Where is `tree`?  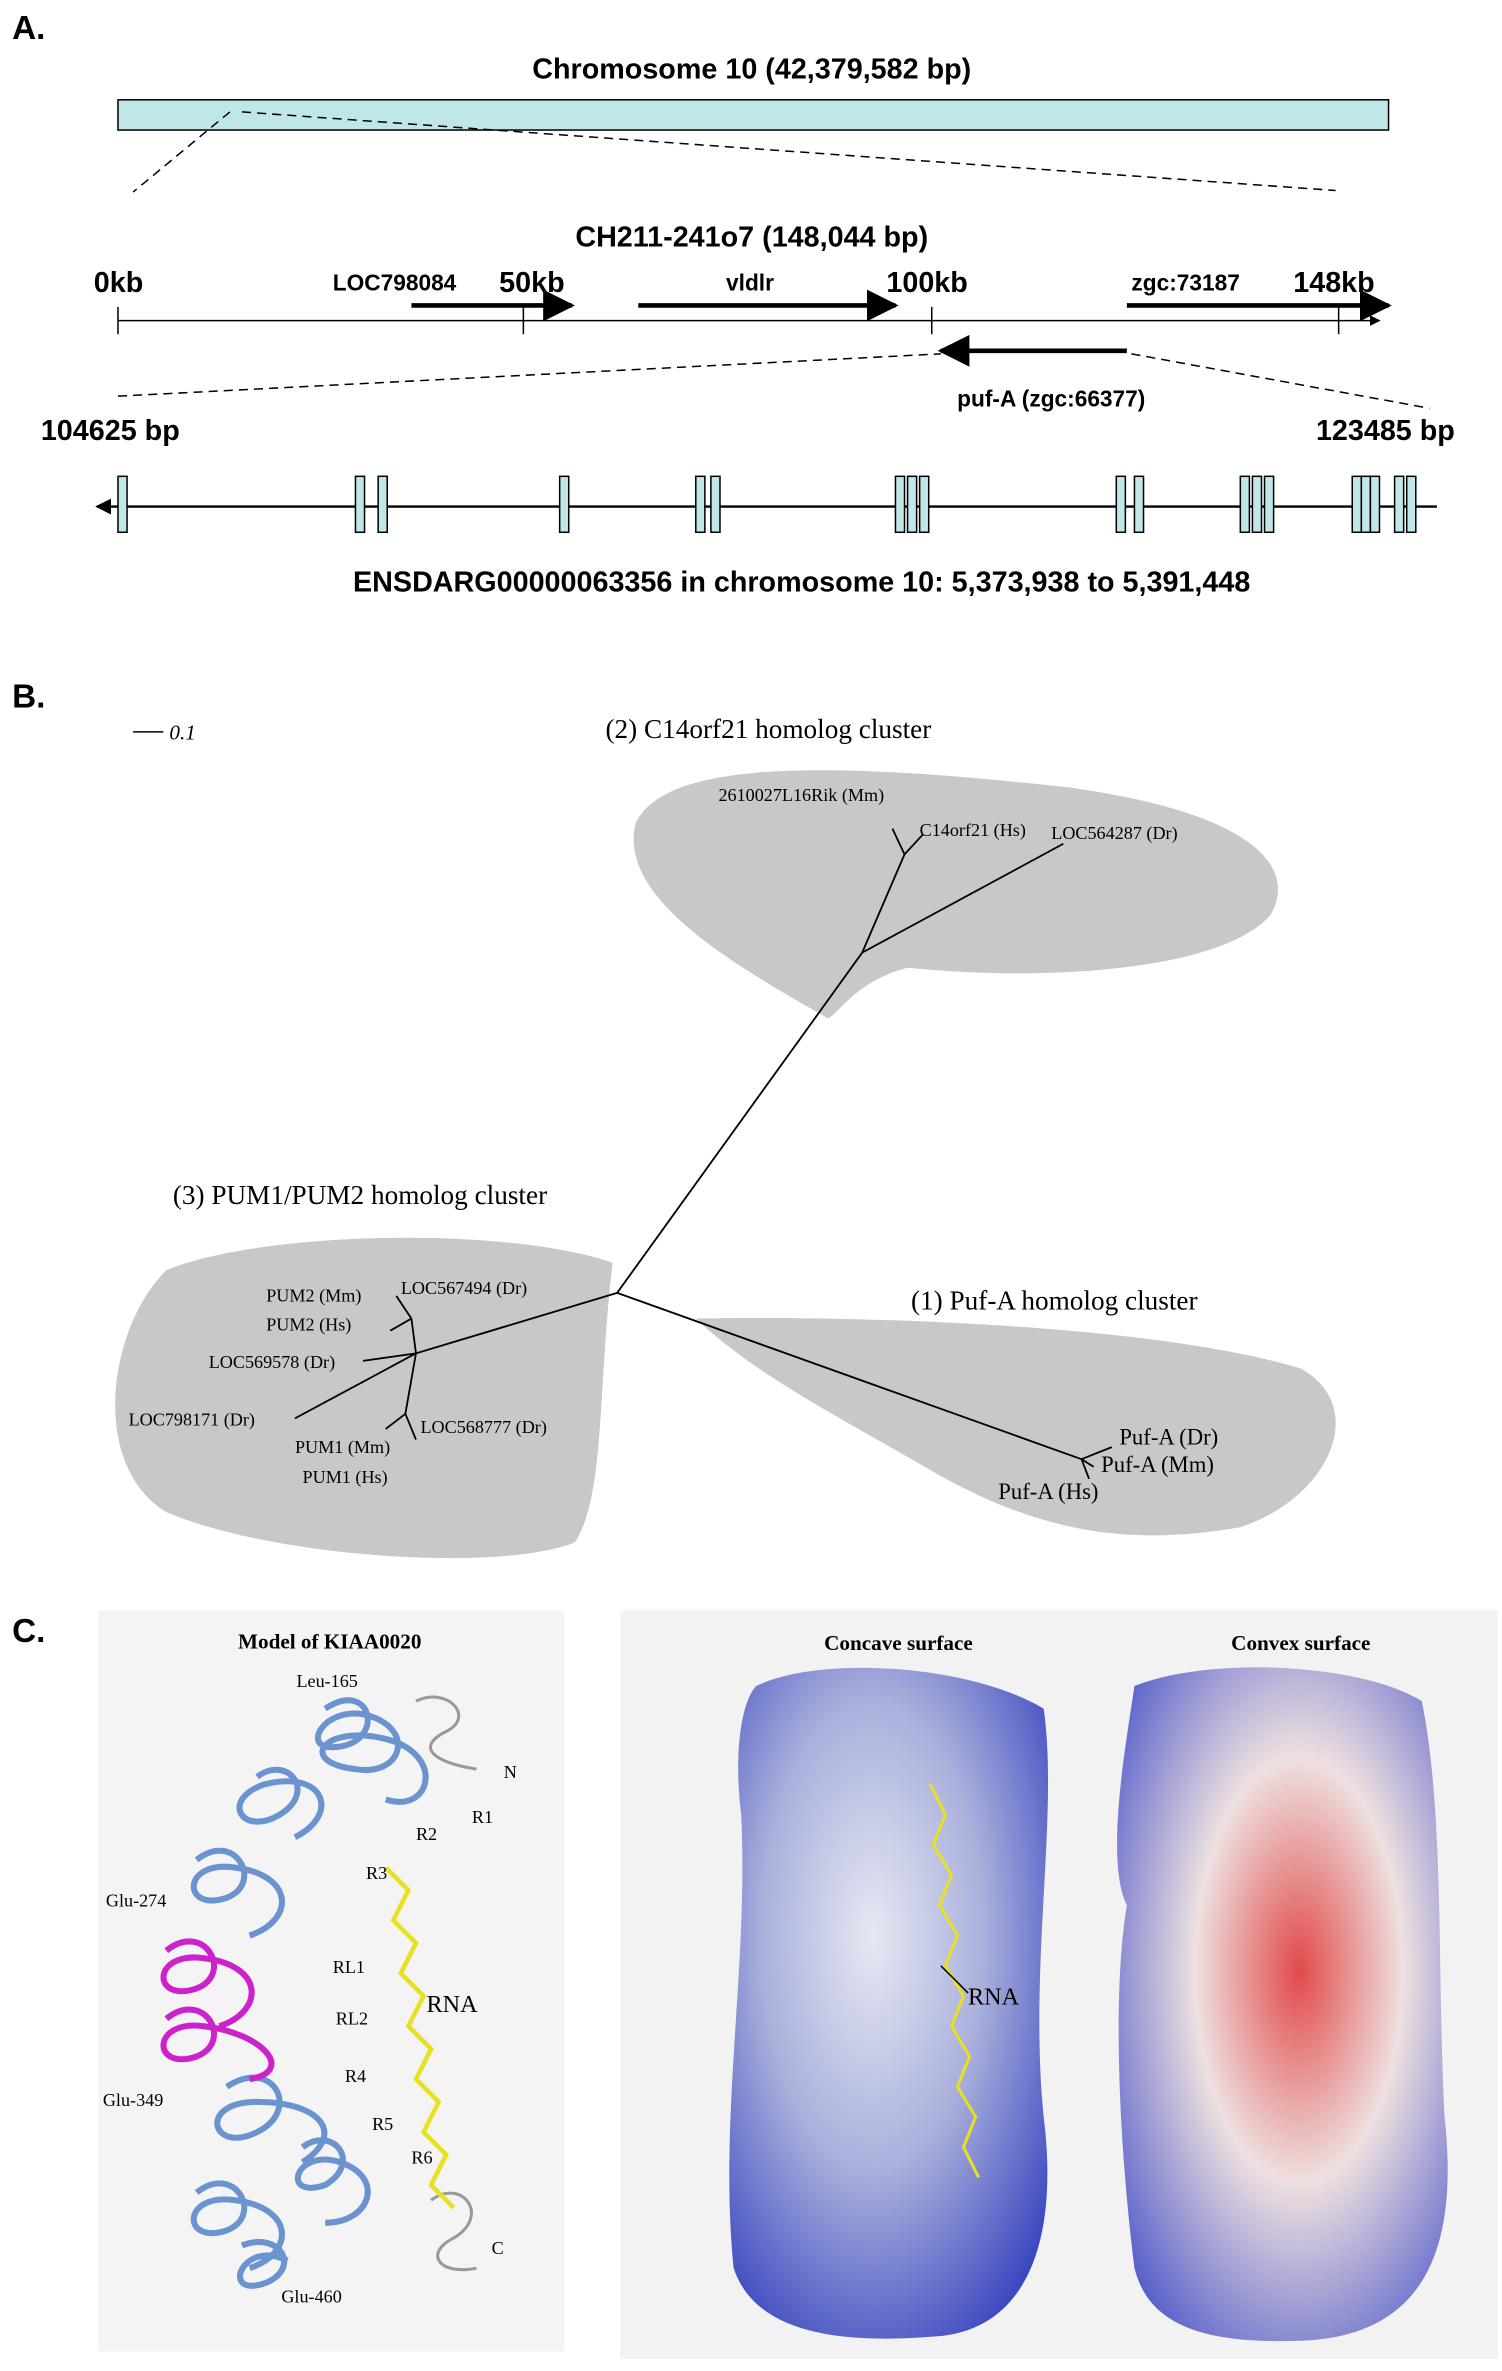 tree is located at coordinates (703, 1154).